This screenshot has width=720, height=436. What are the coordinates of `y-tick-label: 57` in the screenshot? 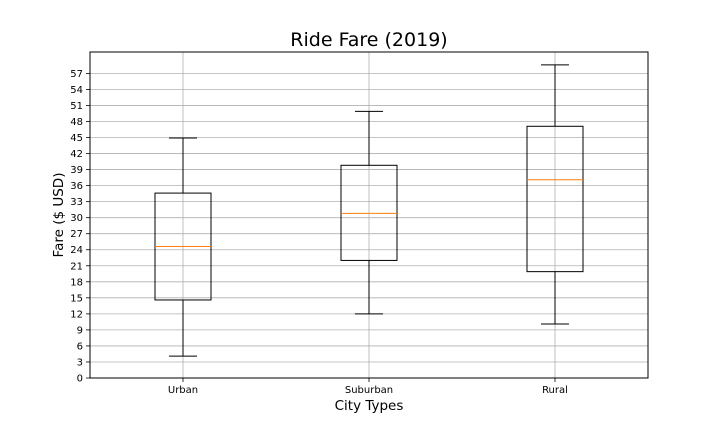 It's located at (76, 74).